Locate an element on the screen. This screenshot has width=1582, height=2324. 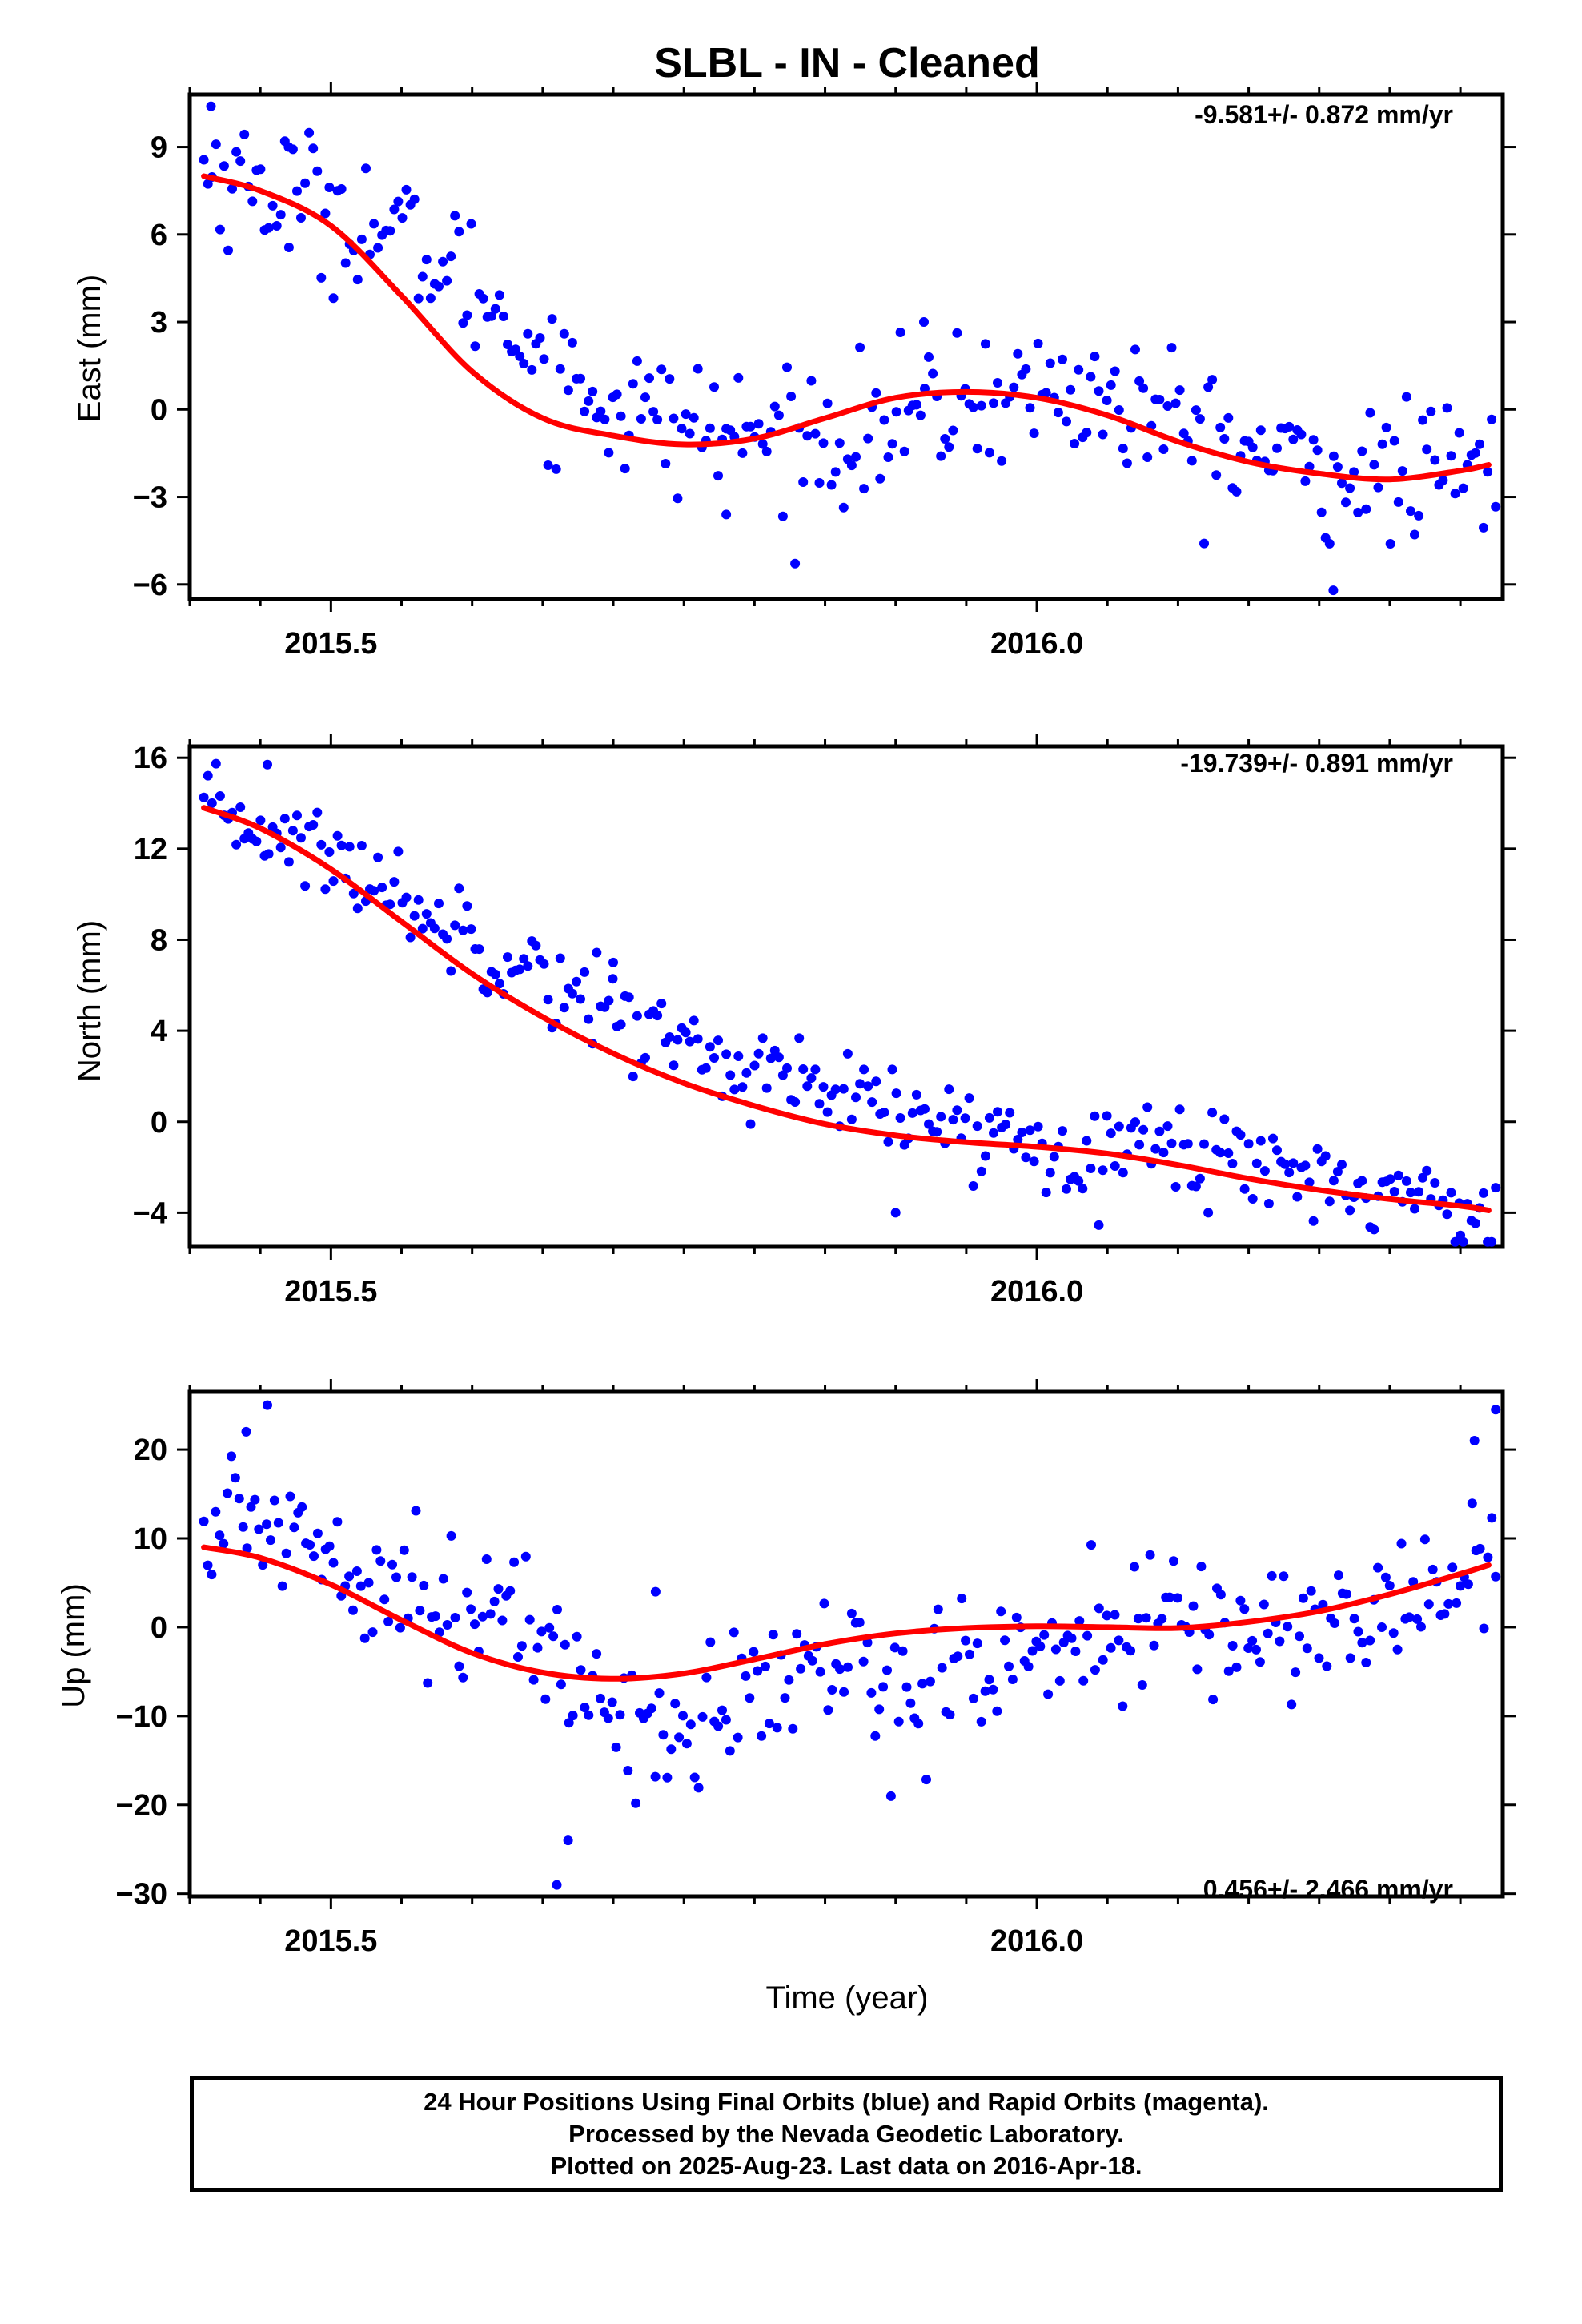
y-axis-label-up: Up (mm) is located at coordinates (74, 1645).